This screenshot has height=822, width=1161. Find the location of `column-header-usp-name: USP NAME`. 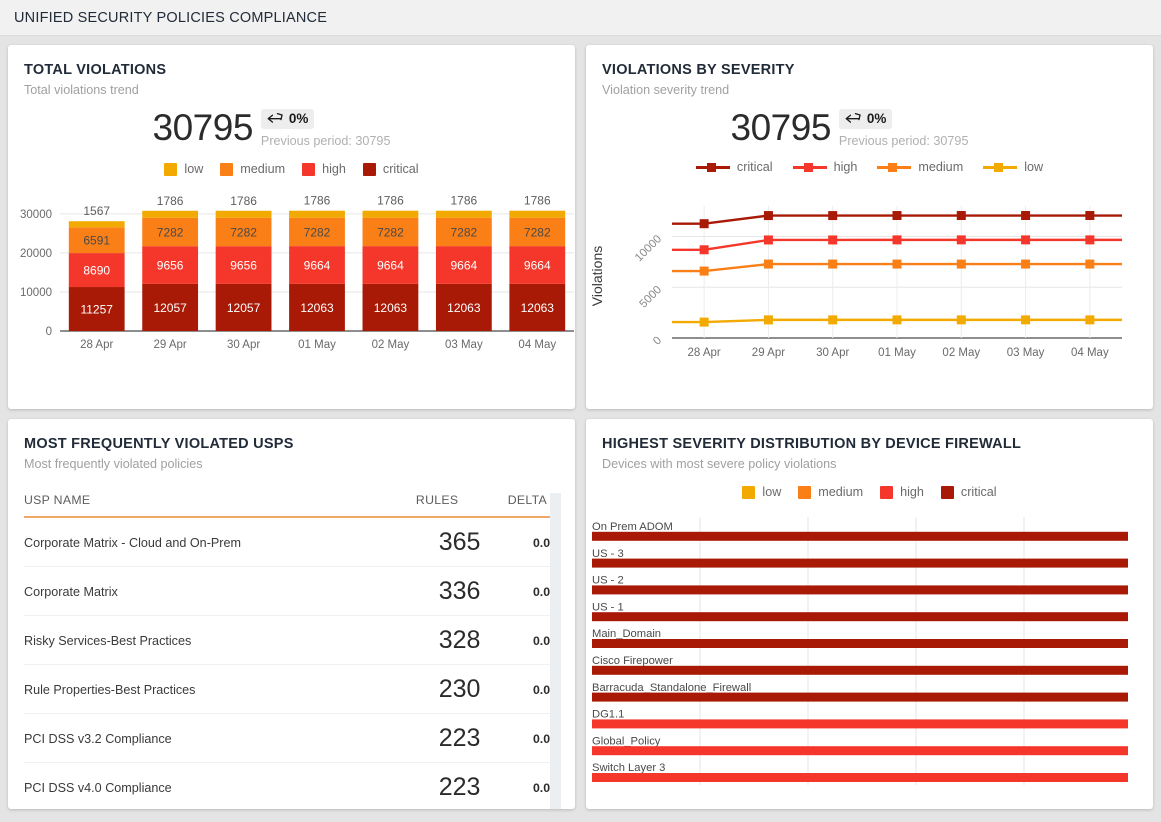

column-header-usp-name: USP NAME is located at coordinates (193, 505).